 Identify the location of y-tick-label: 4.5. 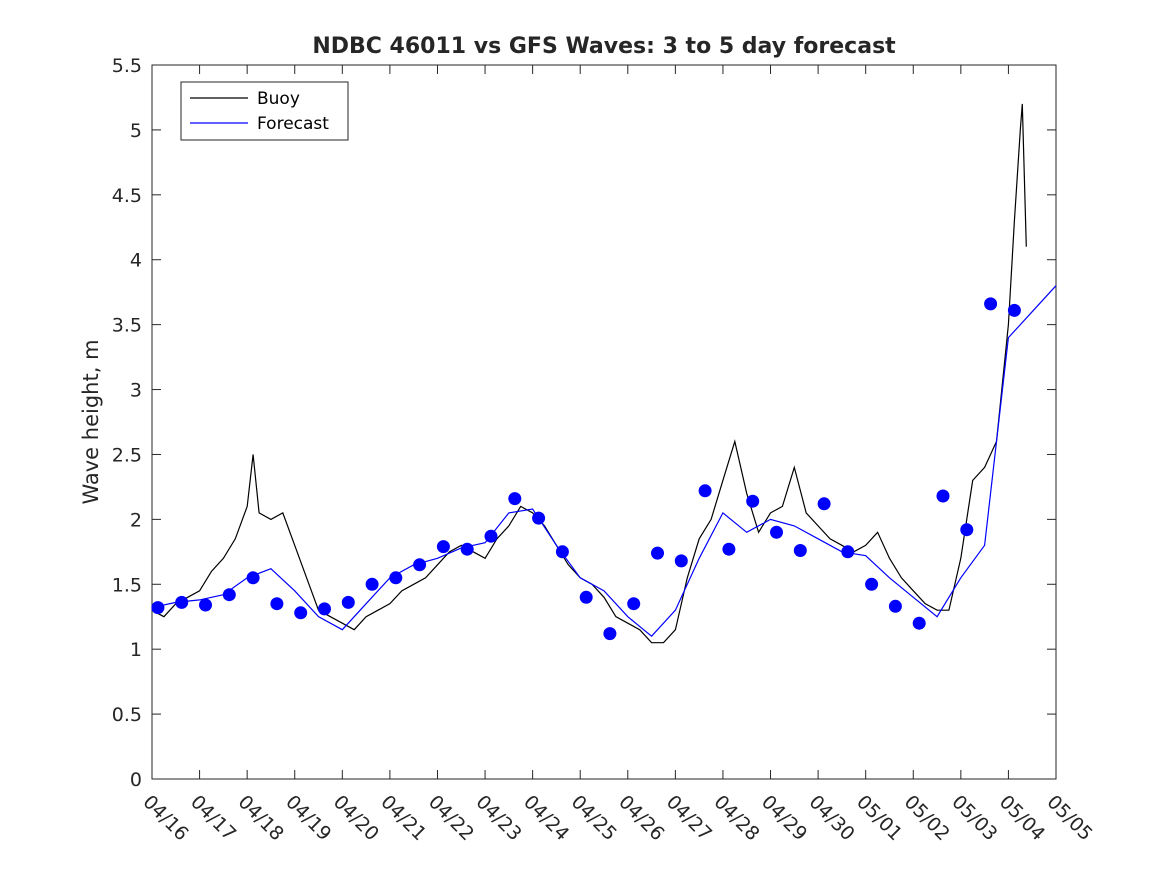
(127, 196).